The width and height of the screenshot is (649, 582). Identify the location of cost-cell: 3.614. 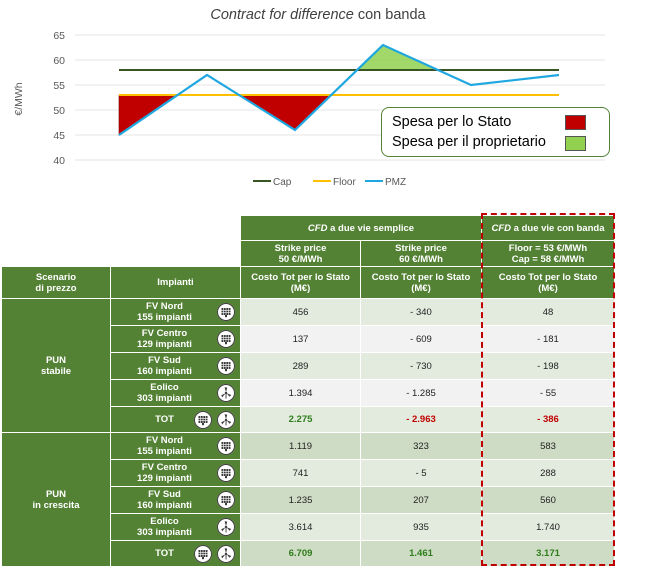
(300, 527).